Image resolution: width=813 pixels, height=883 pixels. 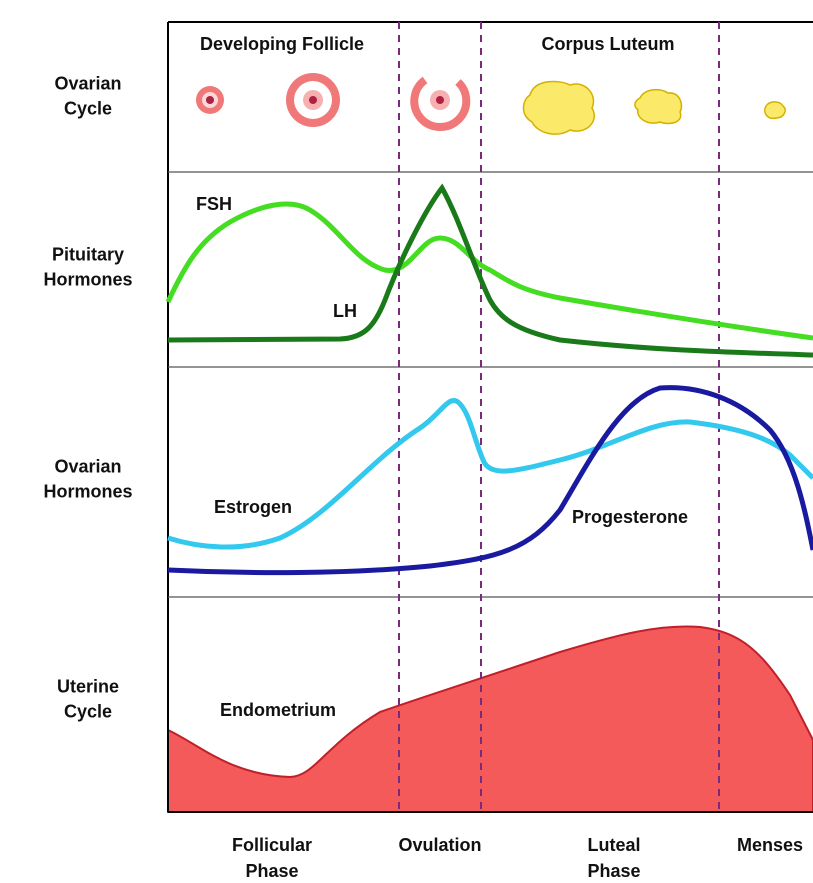 What do you see at coordinates (278, 710) in the screenshot?
I see `curve-label: Endometrium` at bounding box center [278, 710].